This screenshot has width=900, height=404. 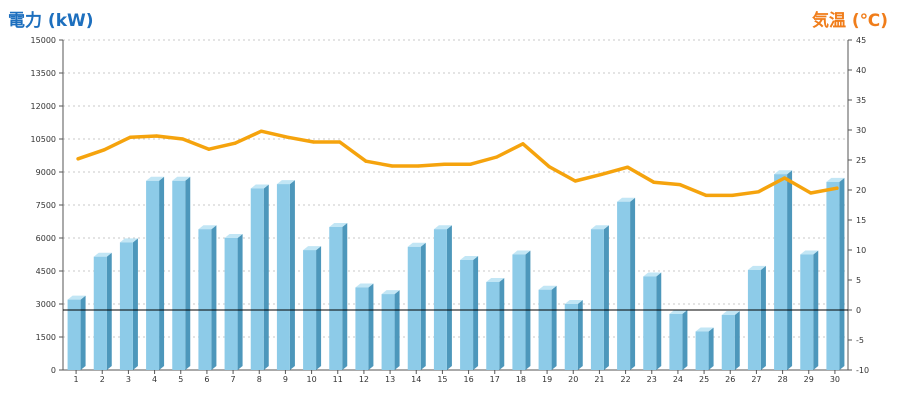 What do you see at coordinates (782, 379) in the screenshot?
I see `x-tick-label: 28` at bounding box center [782, 379].